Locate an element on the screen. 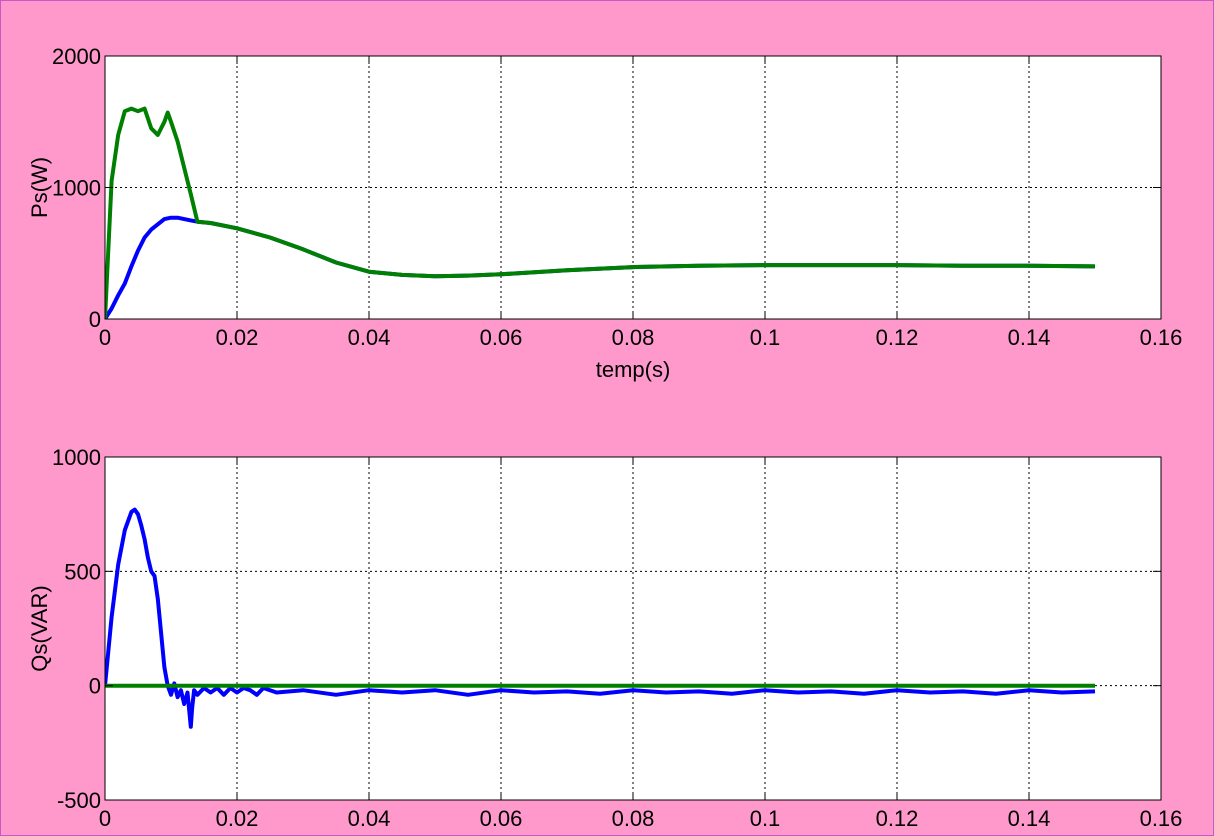 The image size is (1214, 836). y-tick-label: 500 is located at coordinates (82, 571).